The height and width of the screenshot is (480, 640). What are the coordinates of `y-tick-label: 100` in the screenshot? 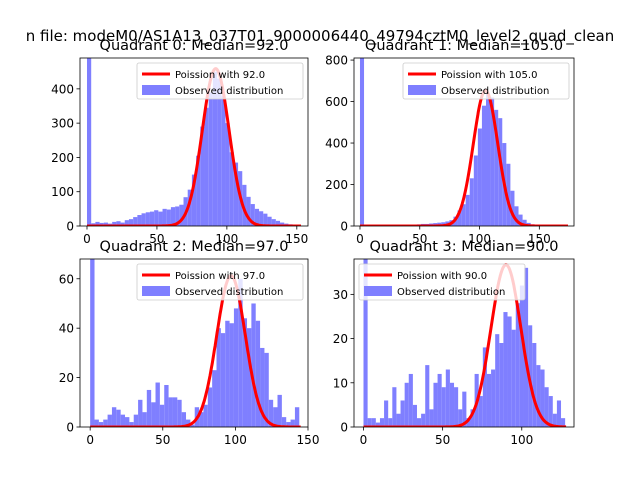 It's located at (62, 192).